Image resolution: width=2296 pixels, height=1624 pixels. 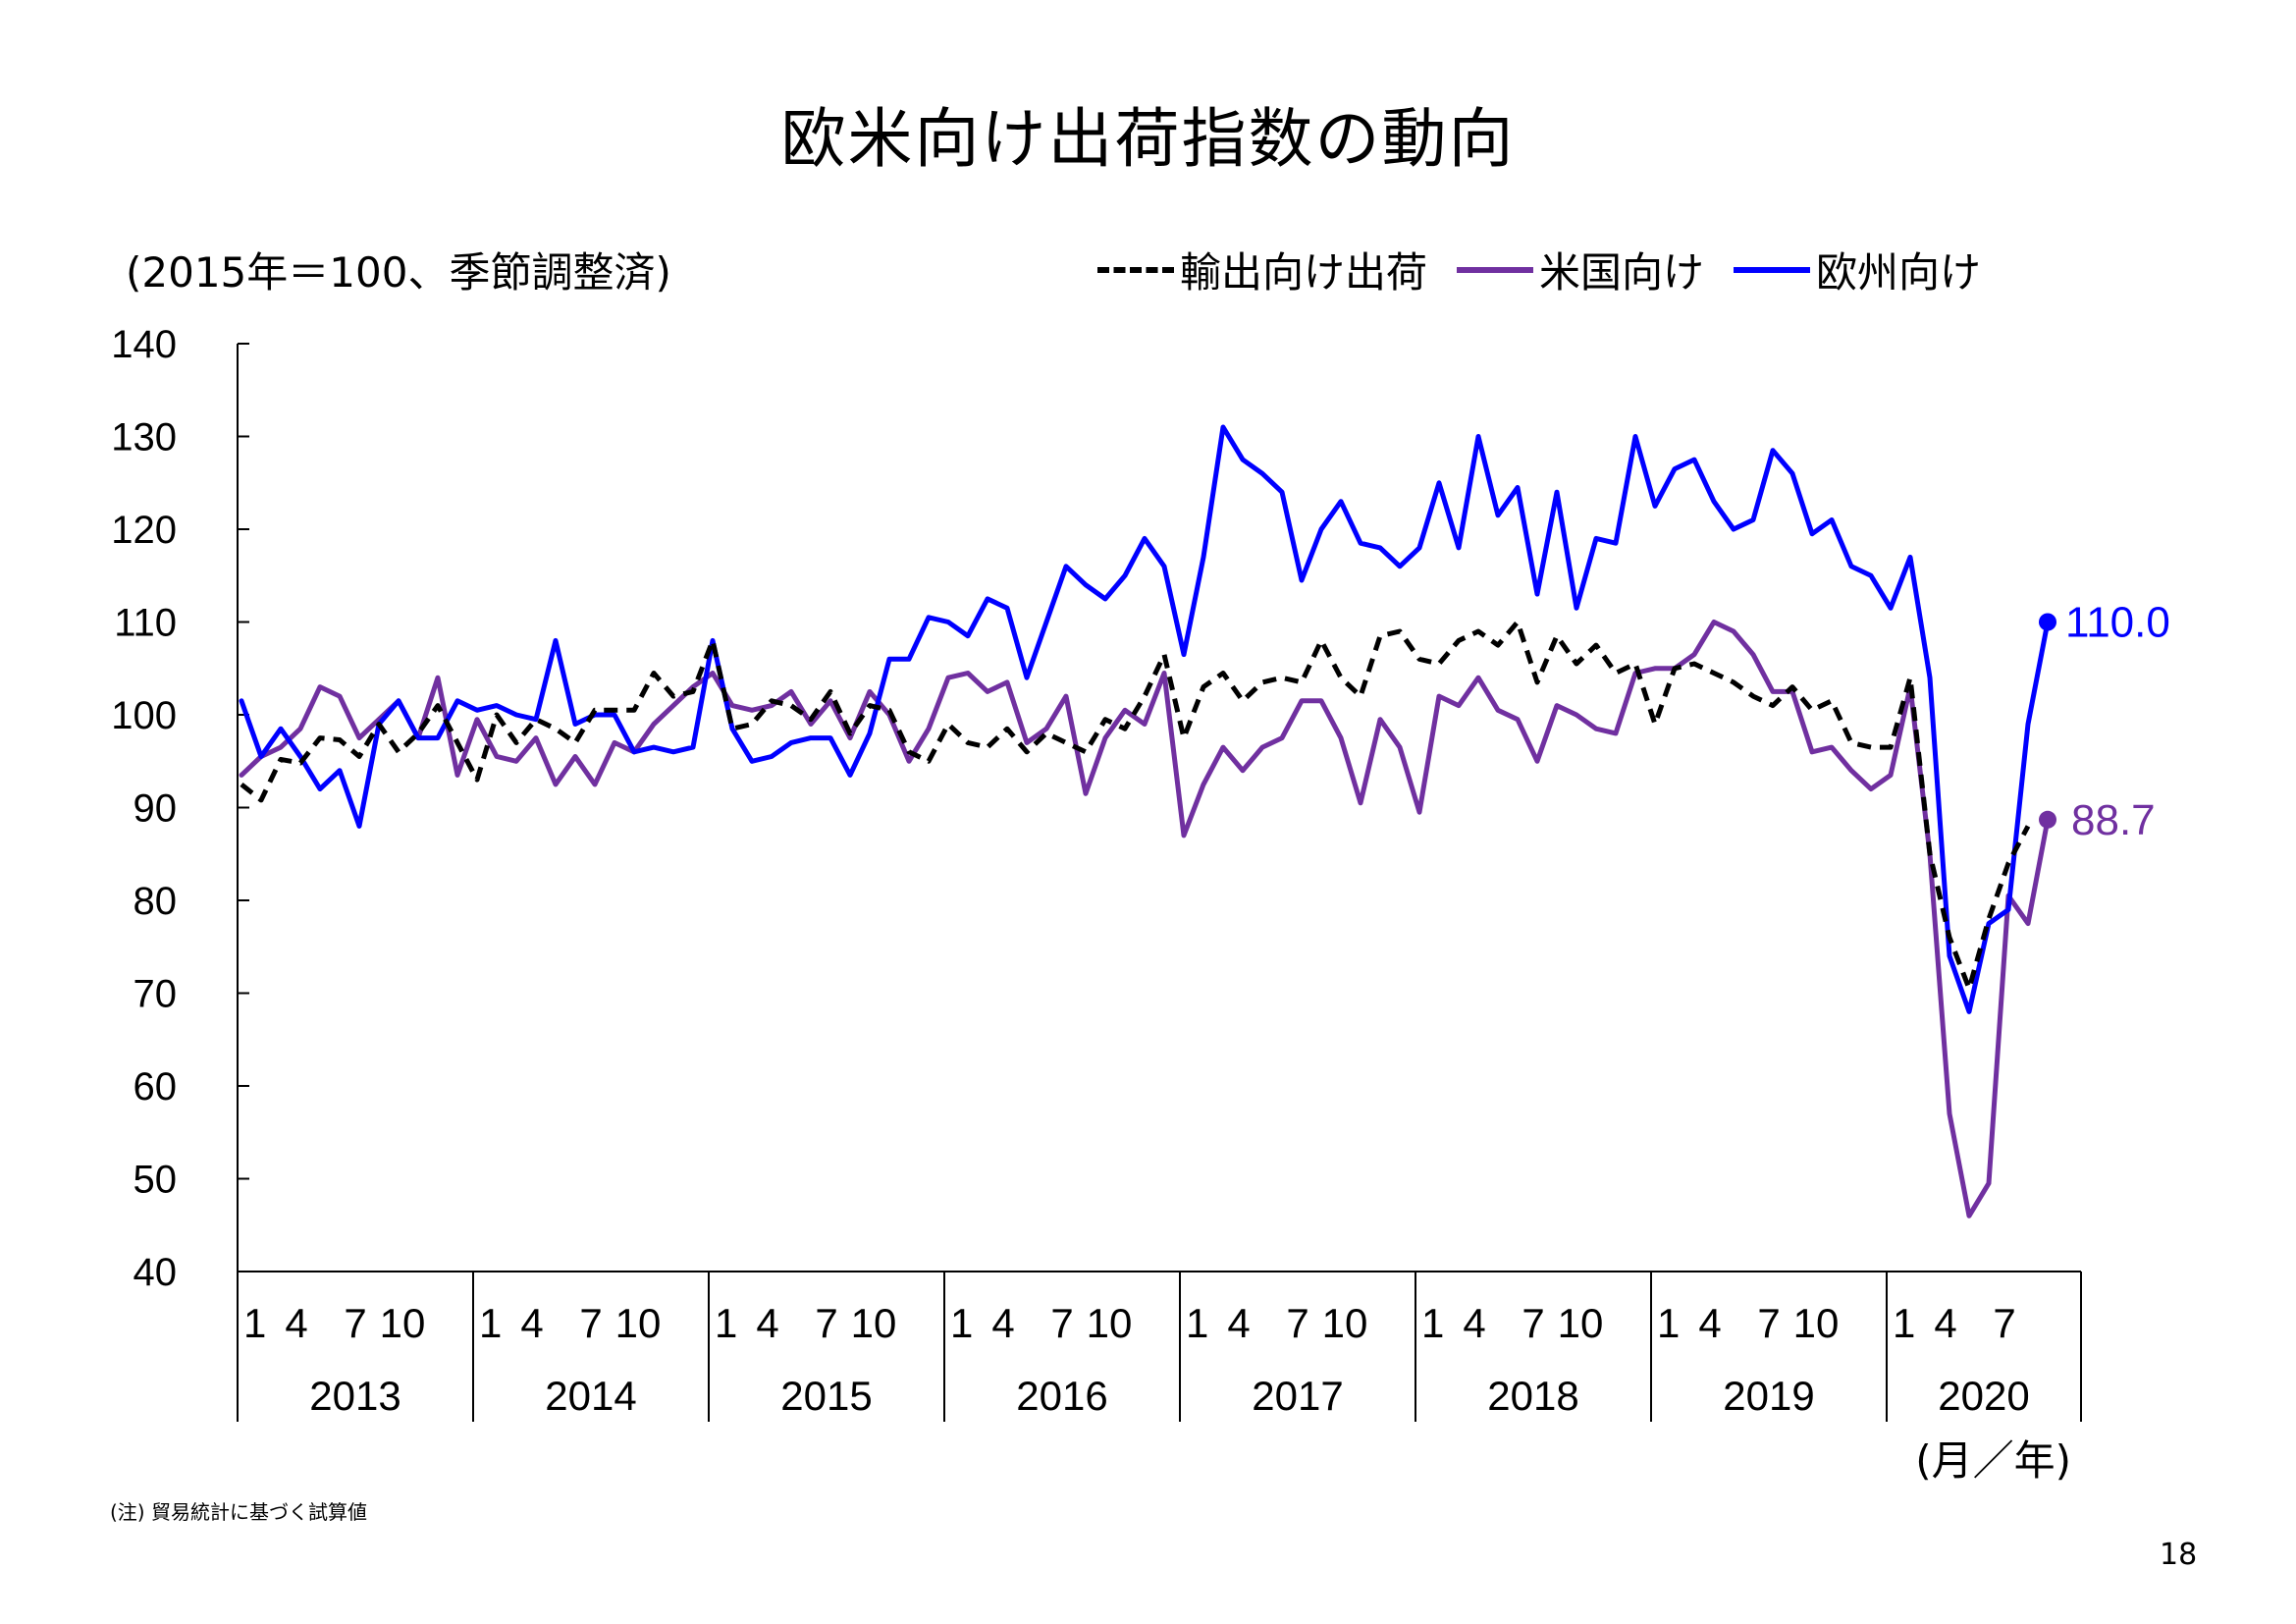 I want to click on unit-label: (2015年＝100、季節調整済), so click(x=398, y=272).